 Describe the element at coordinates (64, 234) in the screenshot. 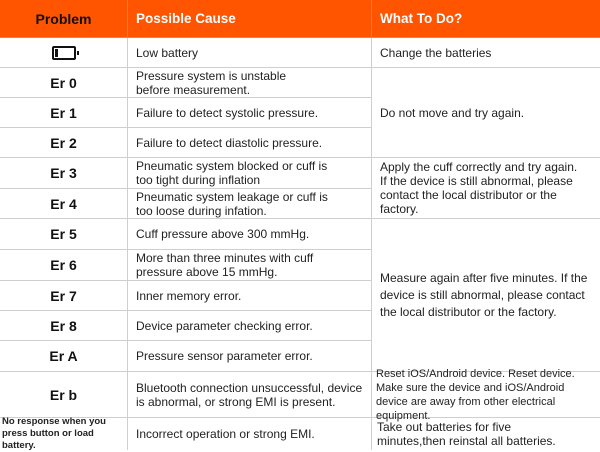

I see `problem-cell: Er 5` at that location.